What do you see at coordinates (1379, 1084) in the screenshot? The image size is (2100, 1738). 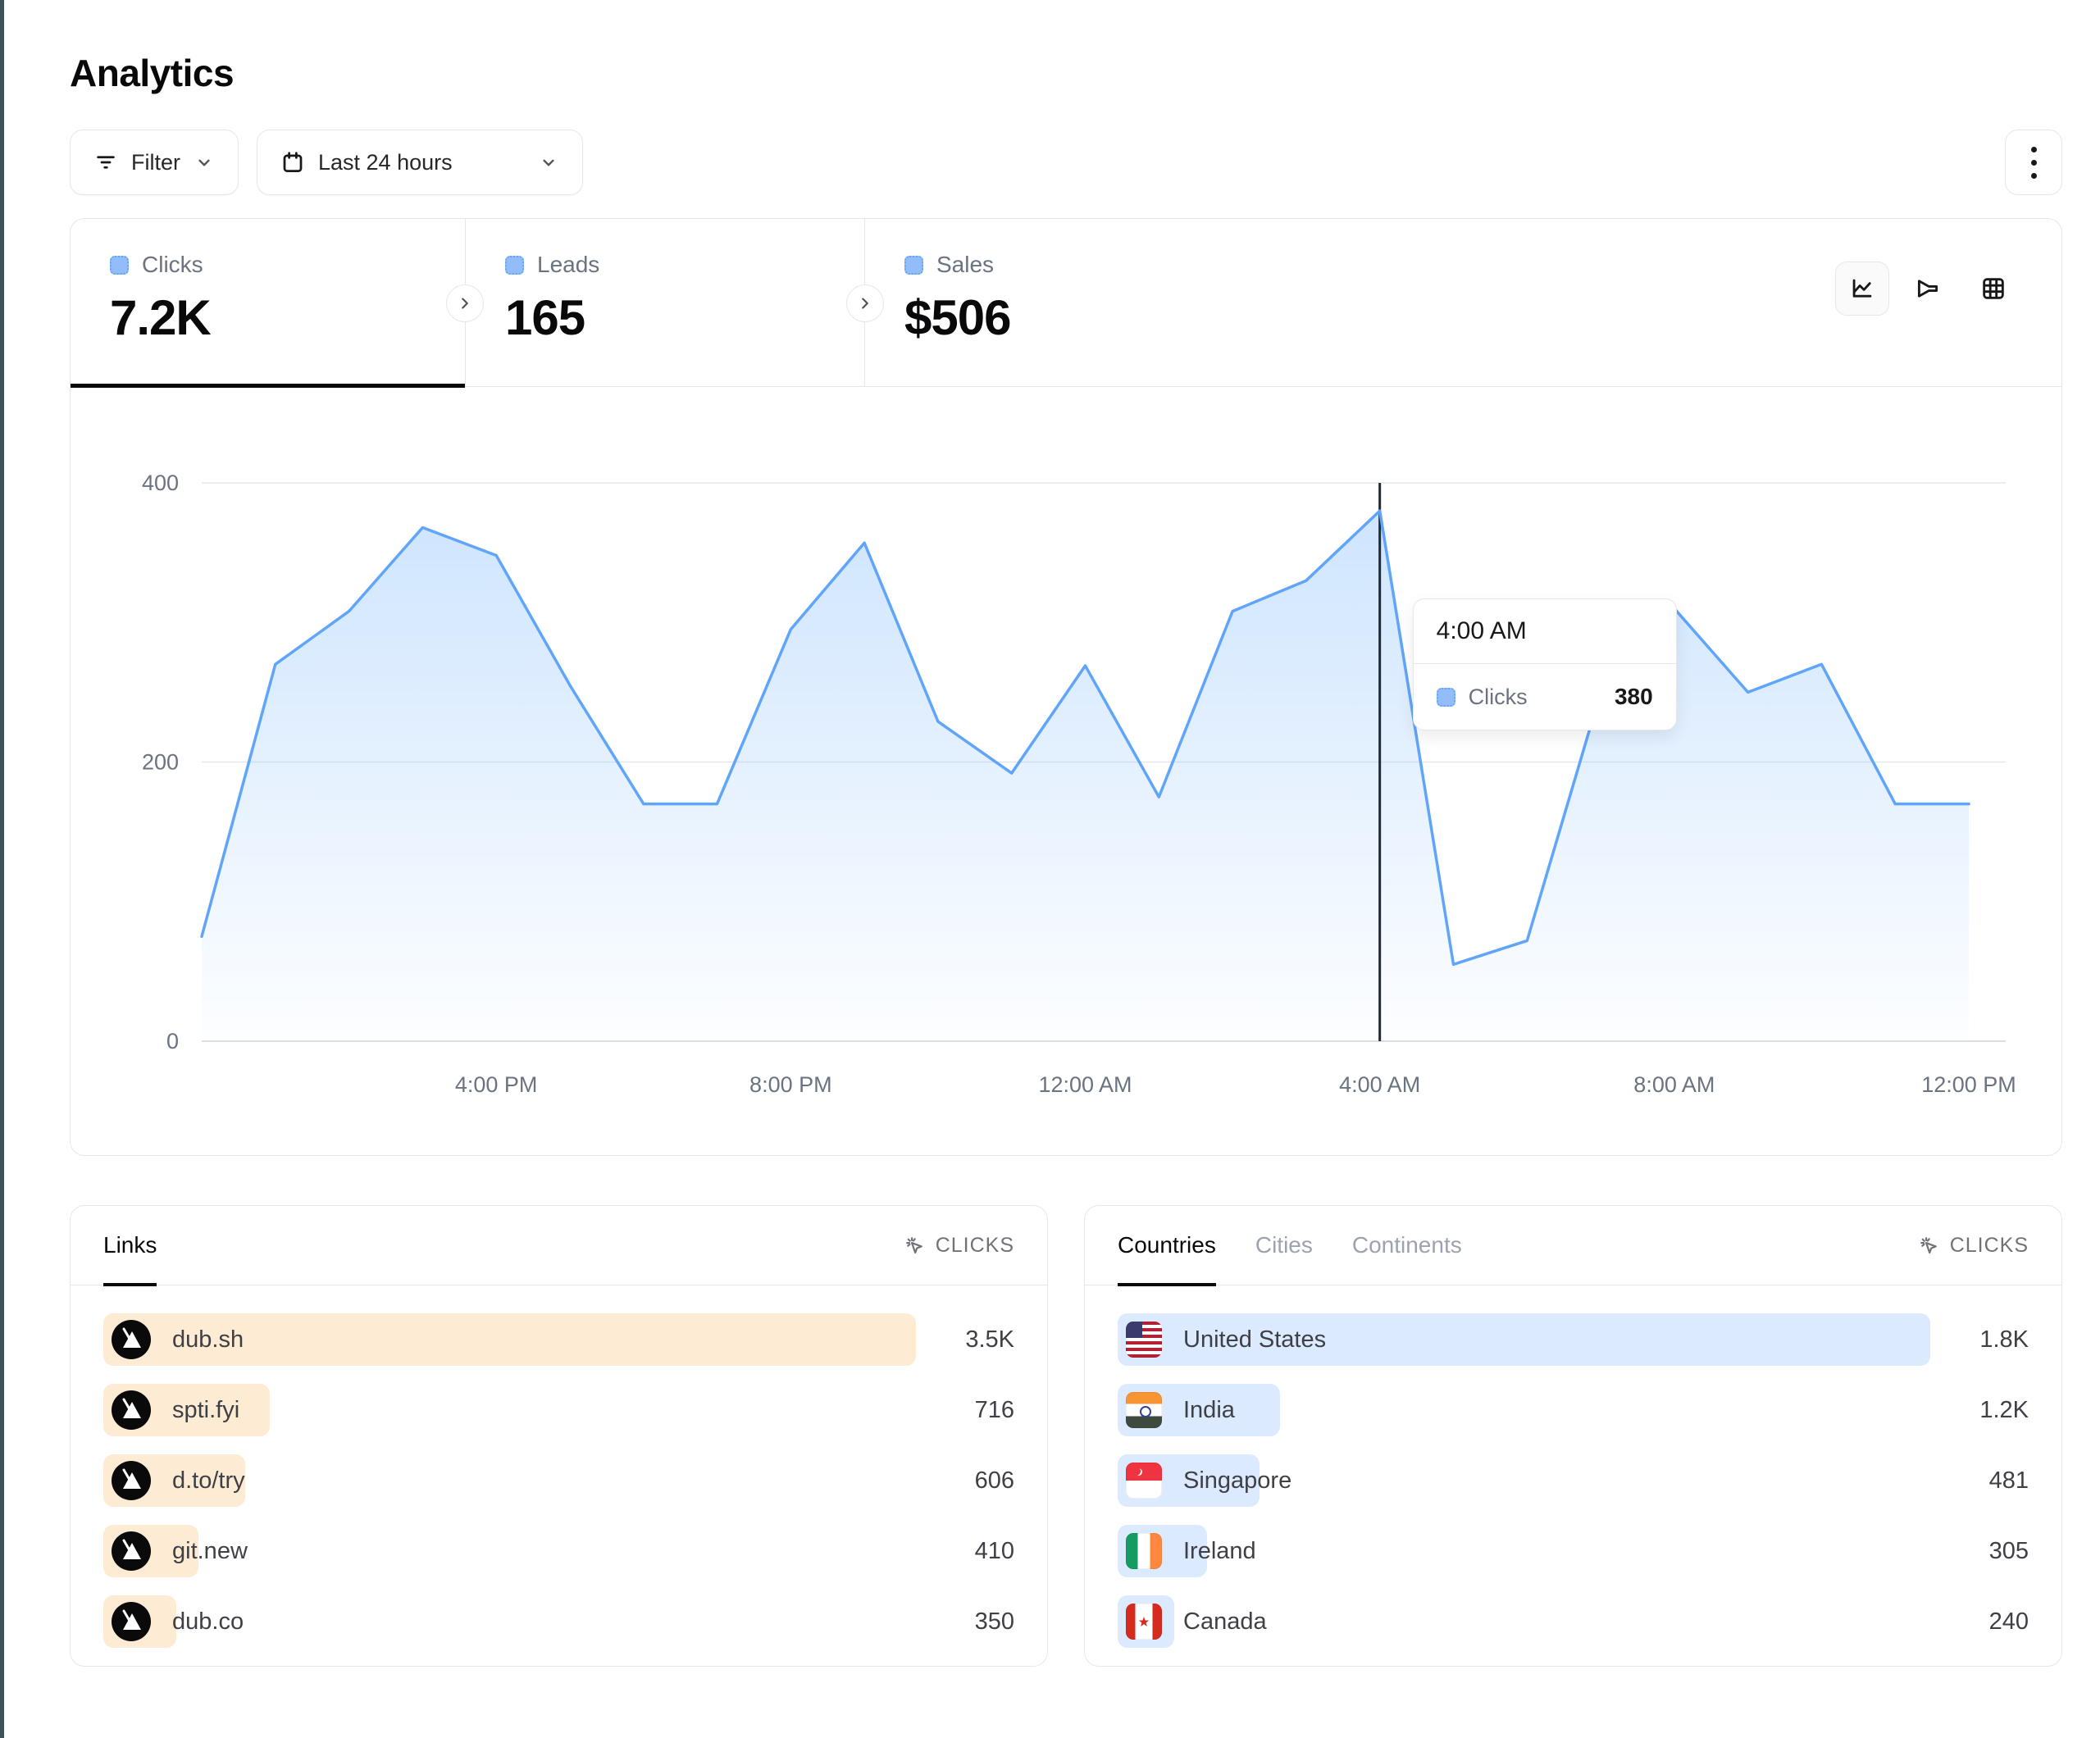 I see `svg-text: 4:00 AM` at bounding box center [1379, 1084].